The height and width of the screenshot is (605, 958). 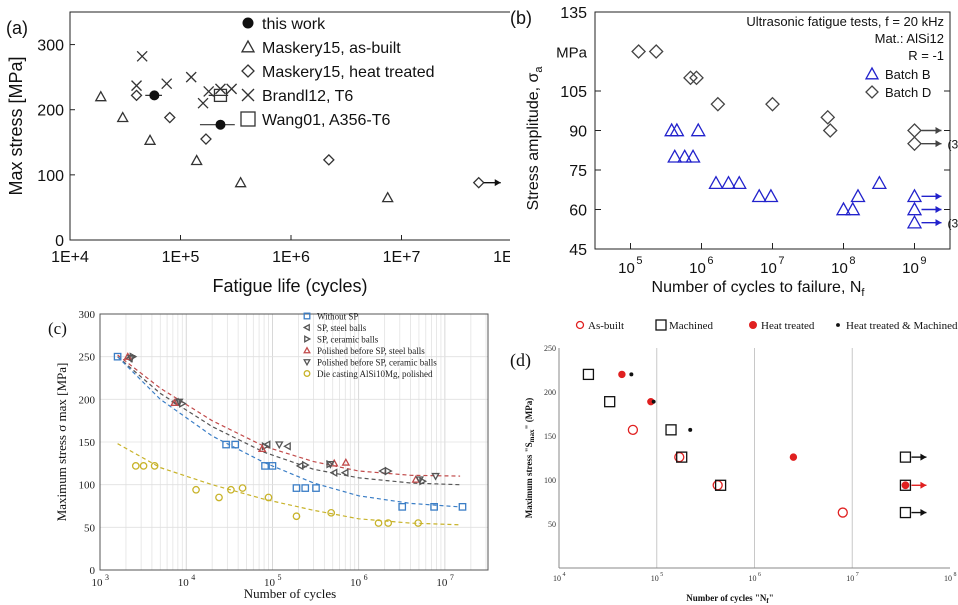 I want to click on y-axis-label: Max stress [MPa], so click(x=16, y=125).